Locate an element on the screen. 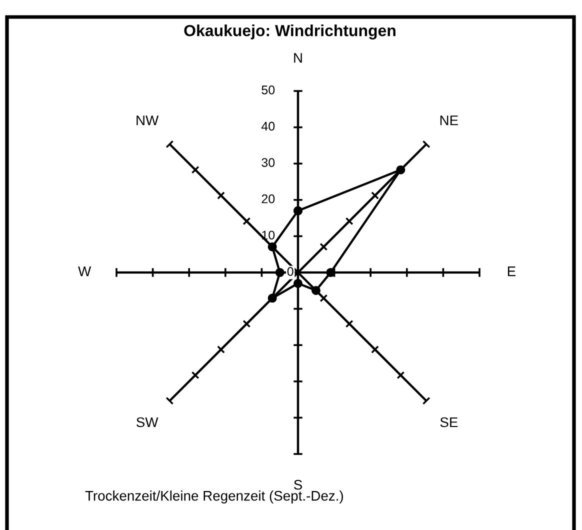 This screenshot has height=530, width=582. chart-title: Okaukuejo: Windrichtungen is located at coordinates (290, 32).